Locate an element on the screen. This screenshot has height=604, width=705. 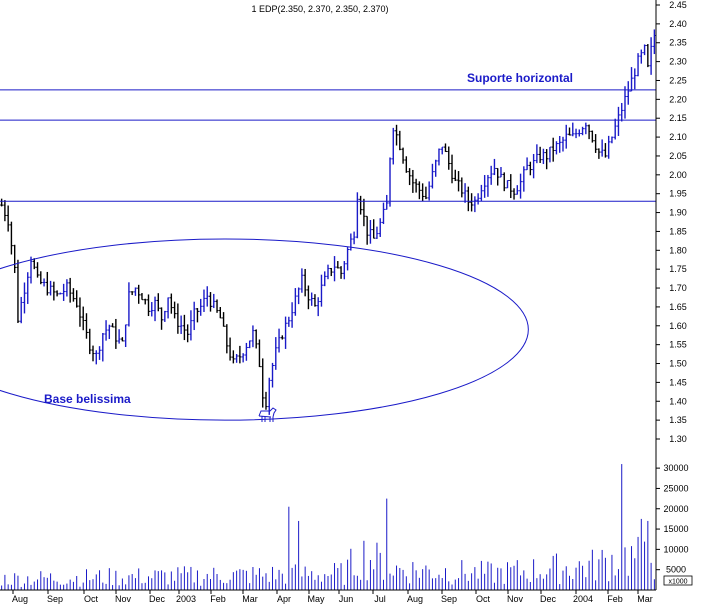
price-tick-label: 1.35 is located at coordinates (678, 420).